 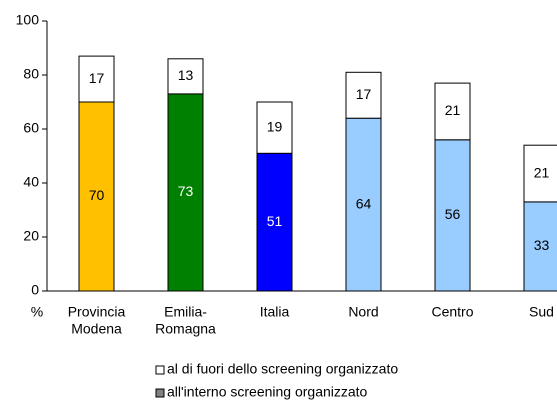 I want to click on x-tick-label: Modena, so click(x=96, y=329).